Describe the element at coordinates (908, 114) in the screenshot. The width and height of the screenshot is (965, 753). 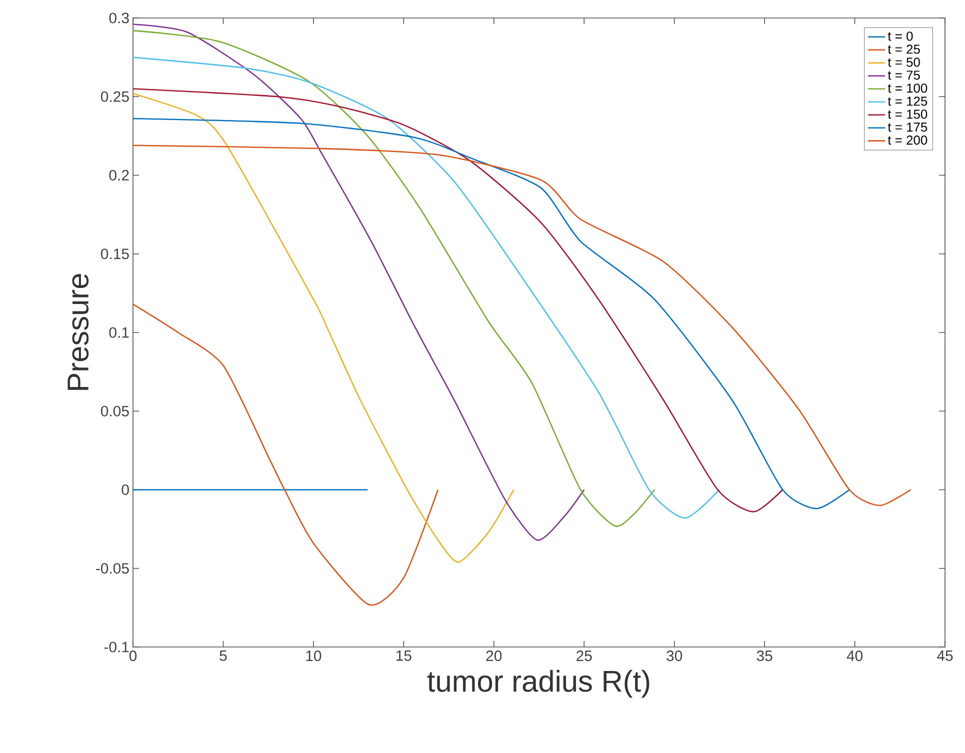
I see `legend-label: t = 150` at that location.